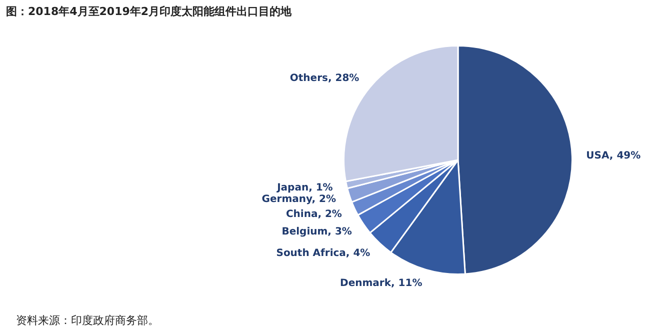 The width and height of the screenshot is (651, 334). I want to click on slice-label: Belgium, 3%, so click(317, 232).